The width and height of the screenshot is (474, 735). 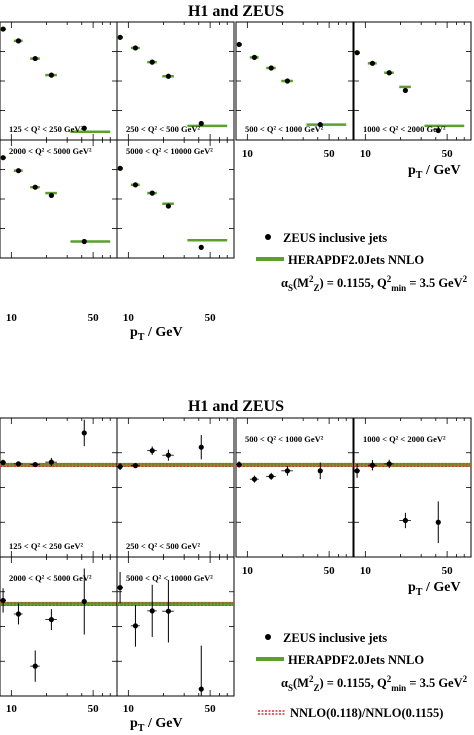 I want to click on panel: 500 < Q² < 1000 GeV², so click(x=294, y=487).